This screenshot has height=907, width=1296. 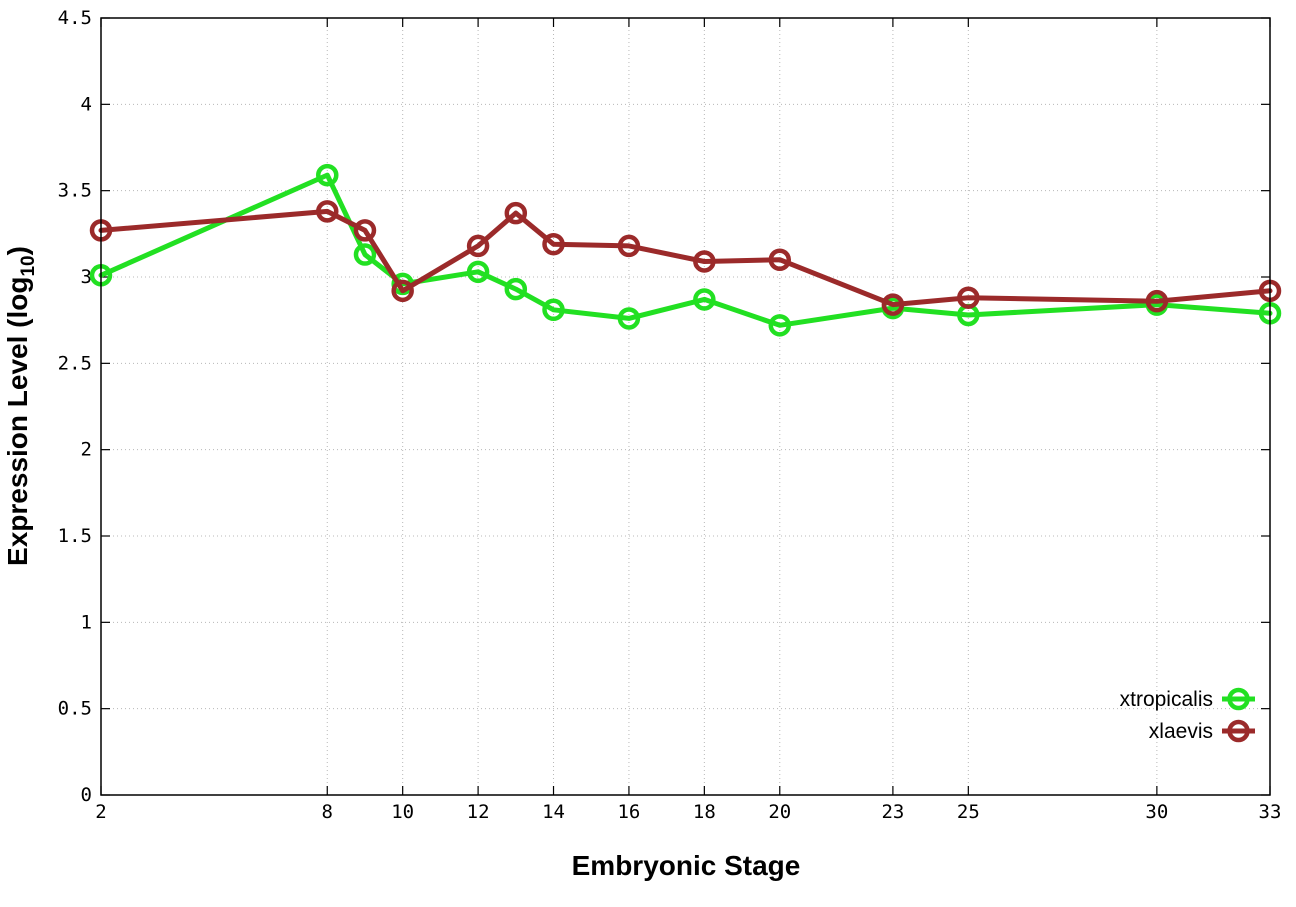 What do you see at coordinates (628, 812) in the screenshot?
I see `x-tick-label: 16` at bounding box center [628, 812].